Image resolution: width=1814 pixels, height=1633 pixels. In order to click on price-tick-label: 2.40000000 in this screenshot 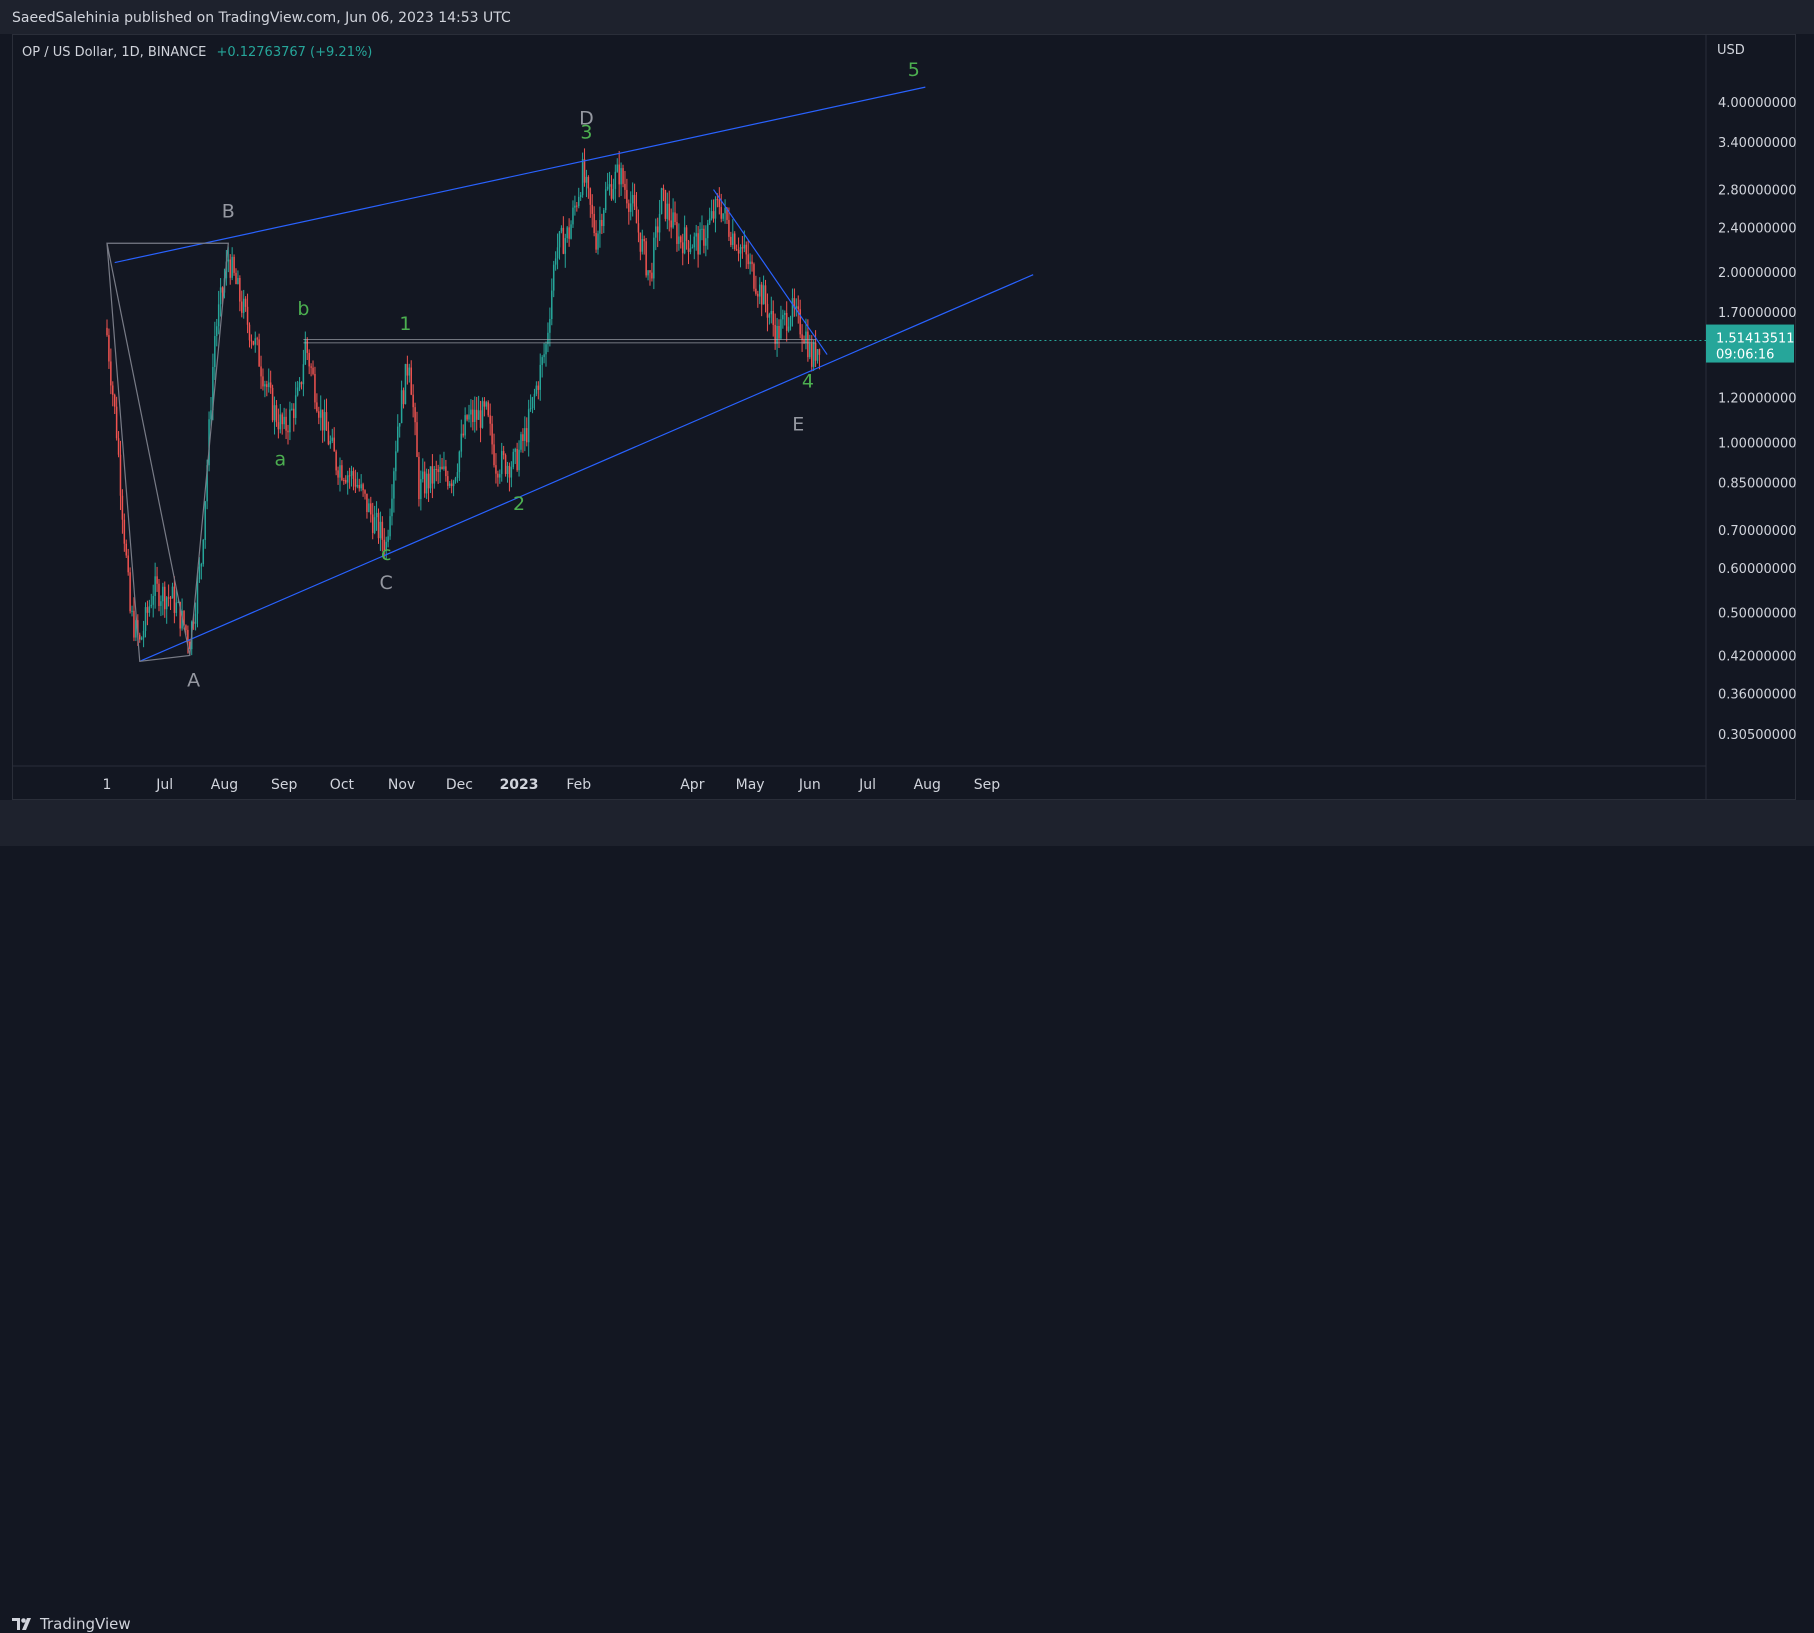, I will do `click(1757, 228)`.